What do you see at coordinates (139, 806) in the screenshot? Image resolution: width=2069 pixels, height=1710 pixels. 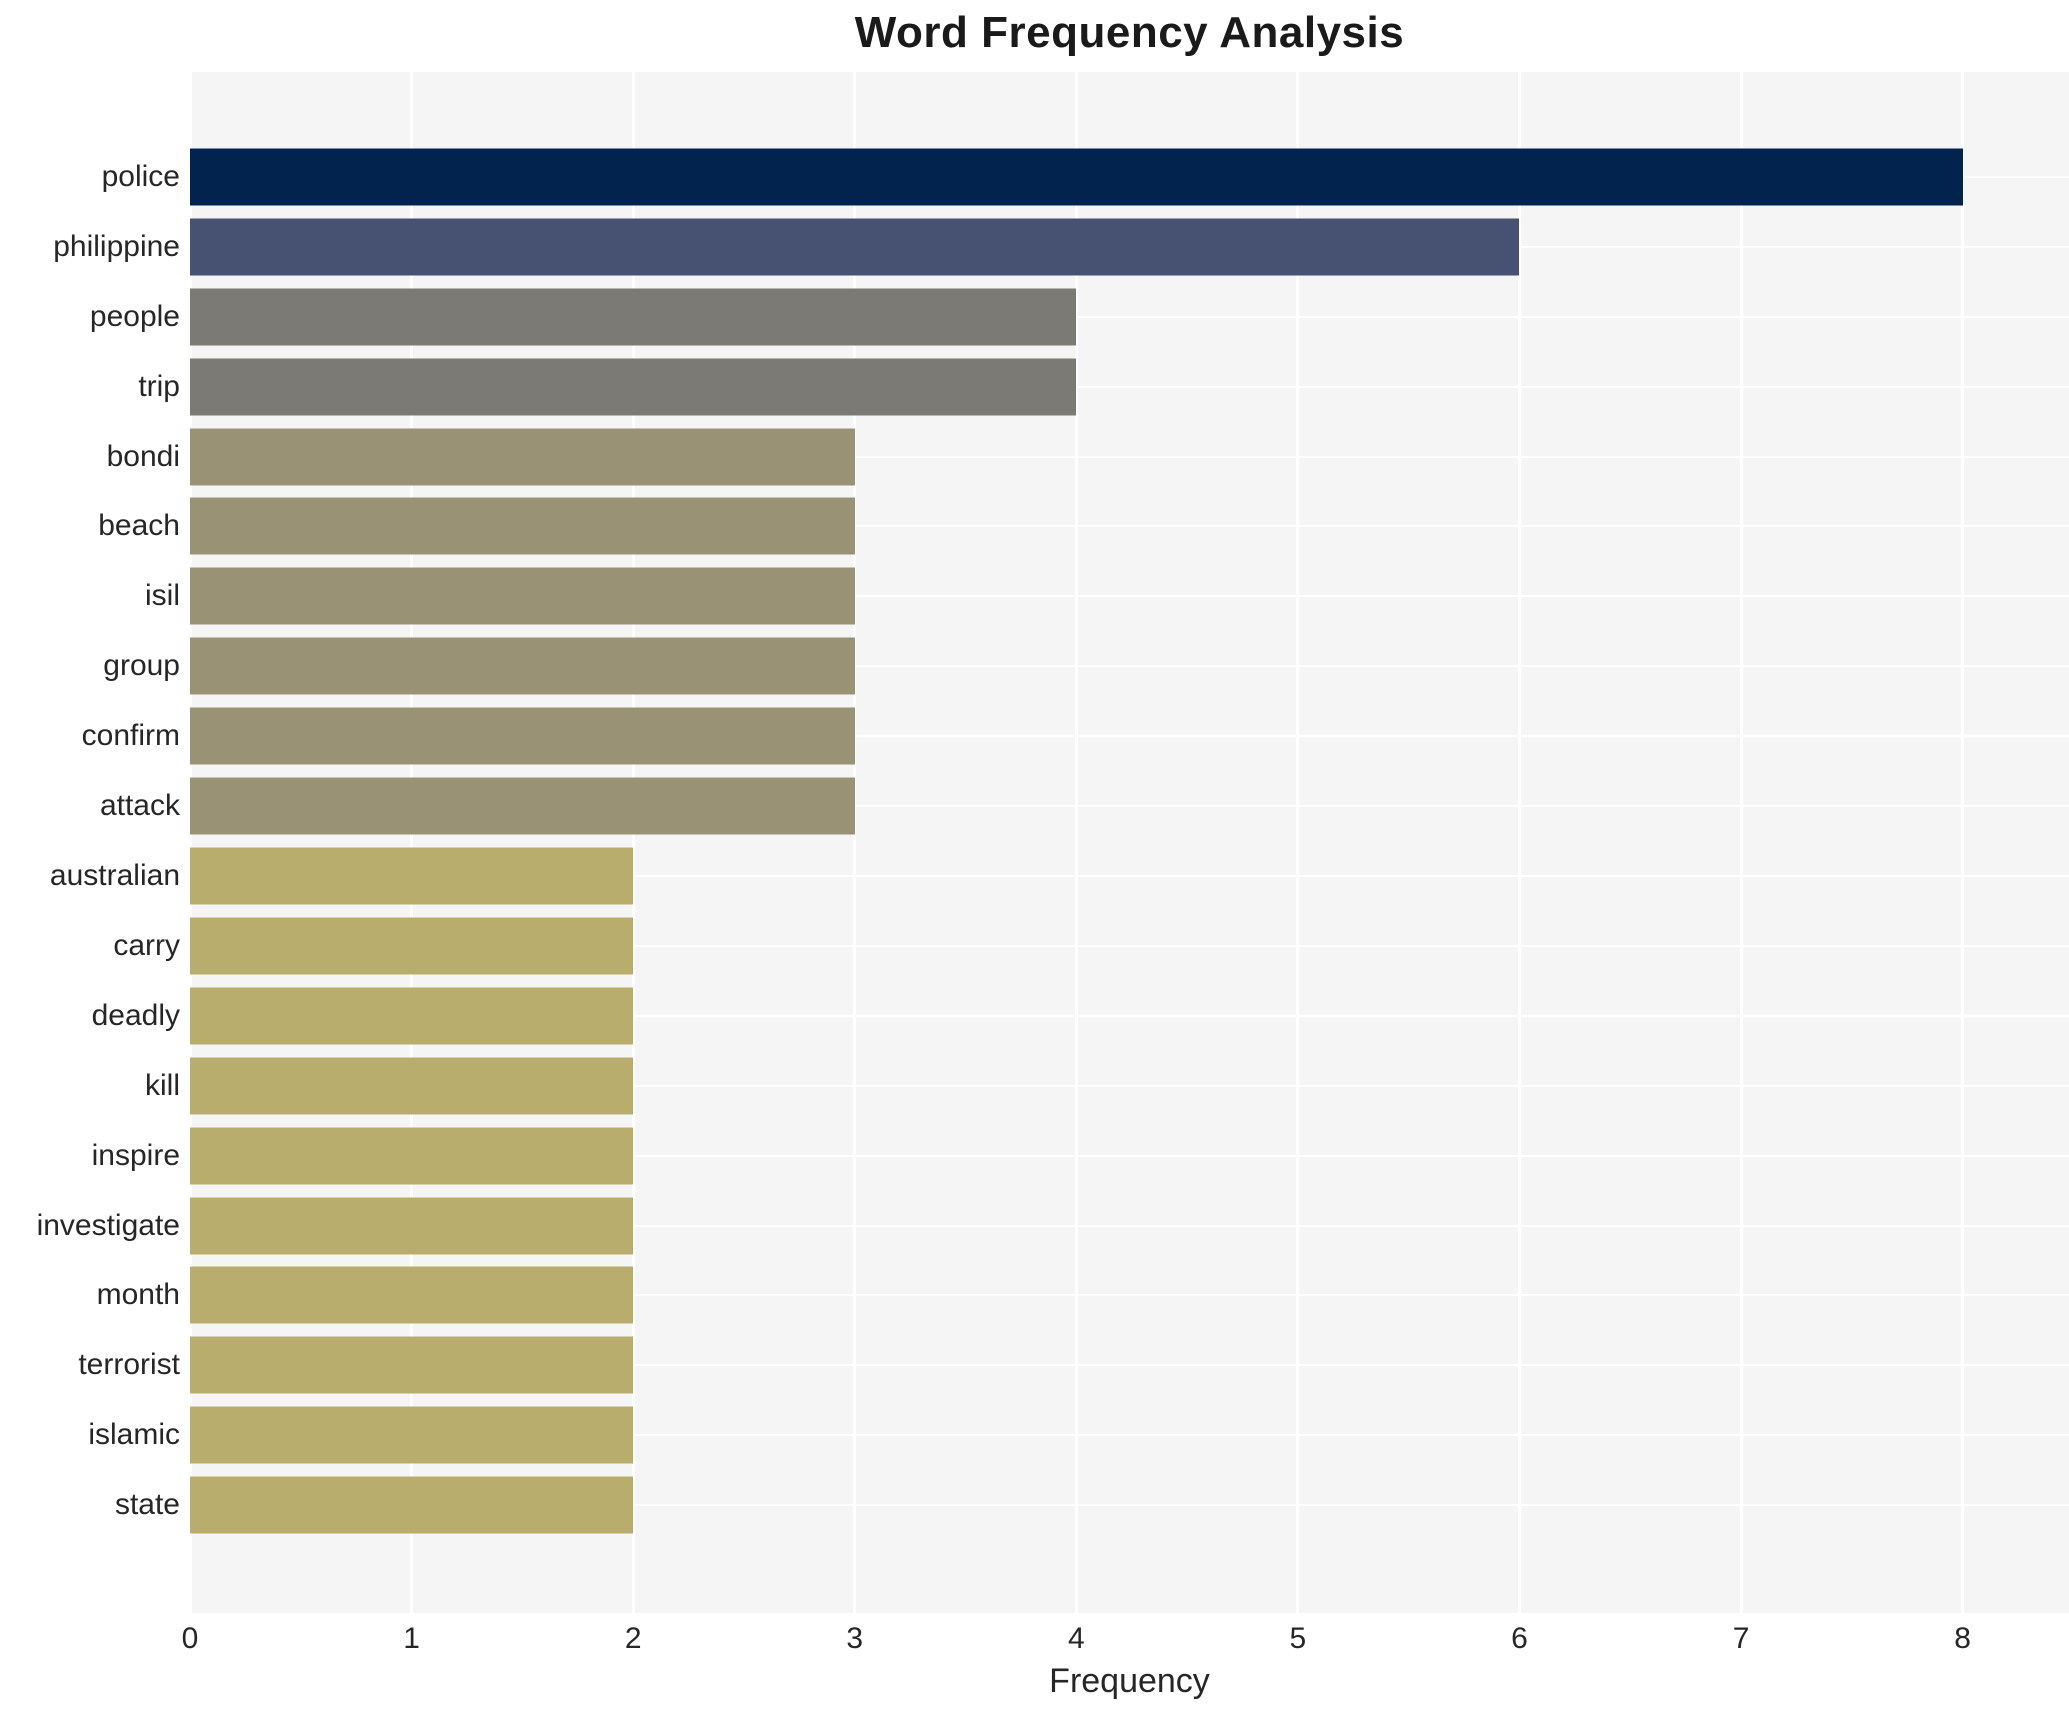 I see `y-tick-label: attack` at bounding box center [139, 806].